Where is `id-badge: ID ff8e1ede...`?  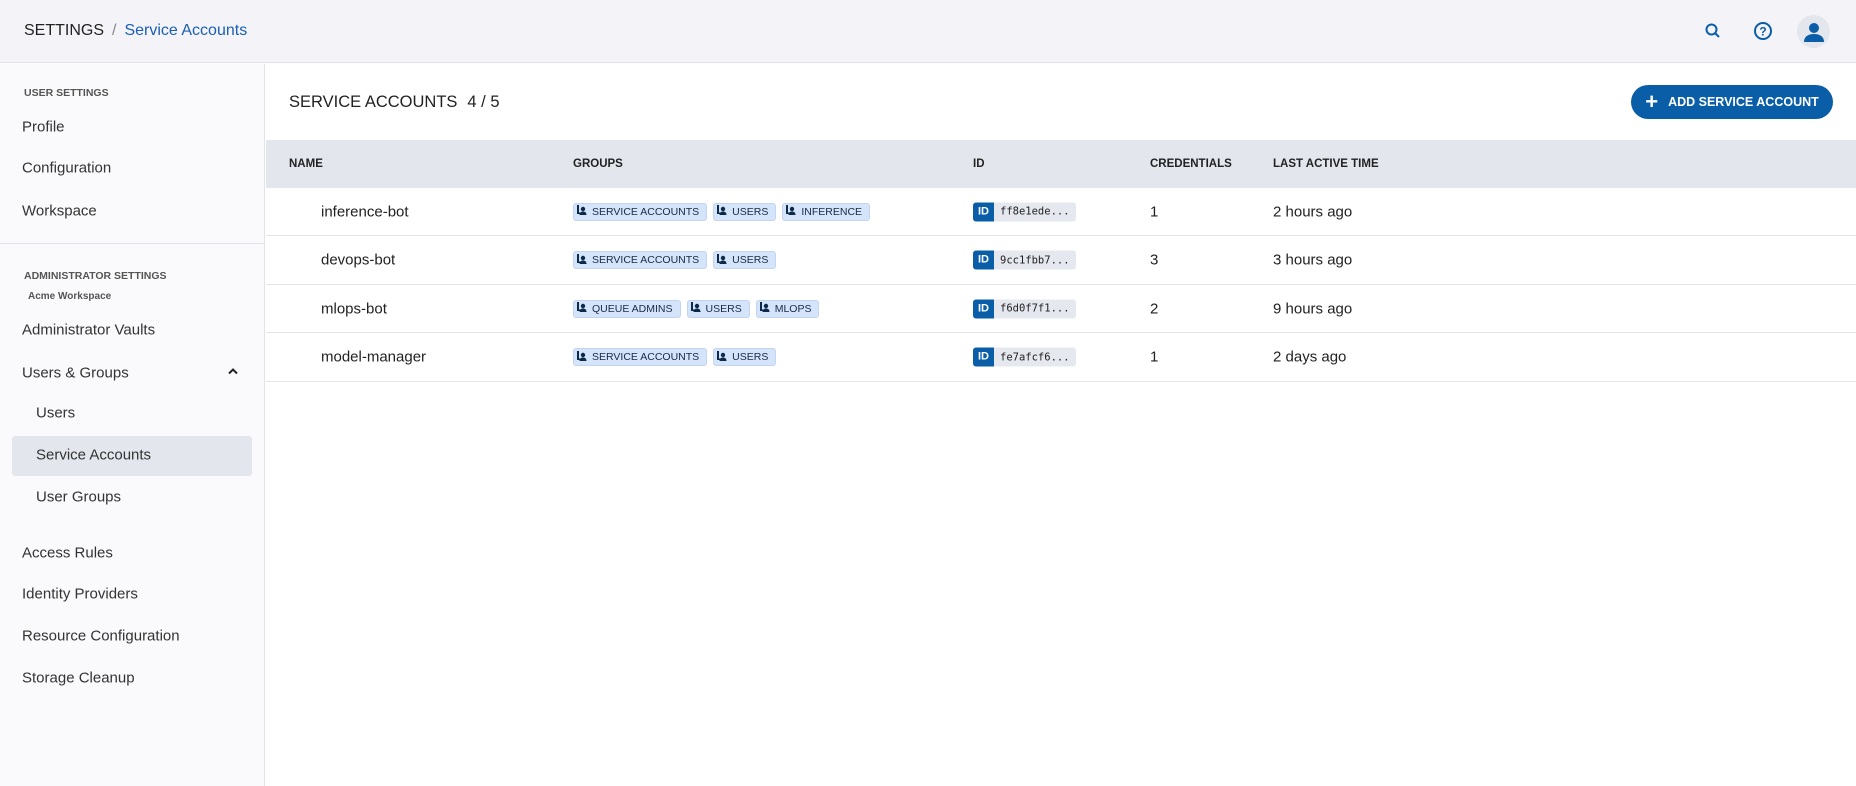
id-badge: ID ff8e1ede... is located at coordinates (1024, 211).